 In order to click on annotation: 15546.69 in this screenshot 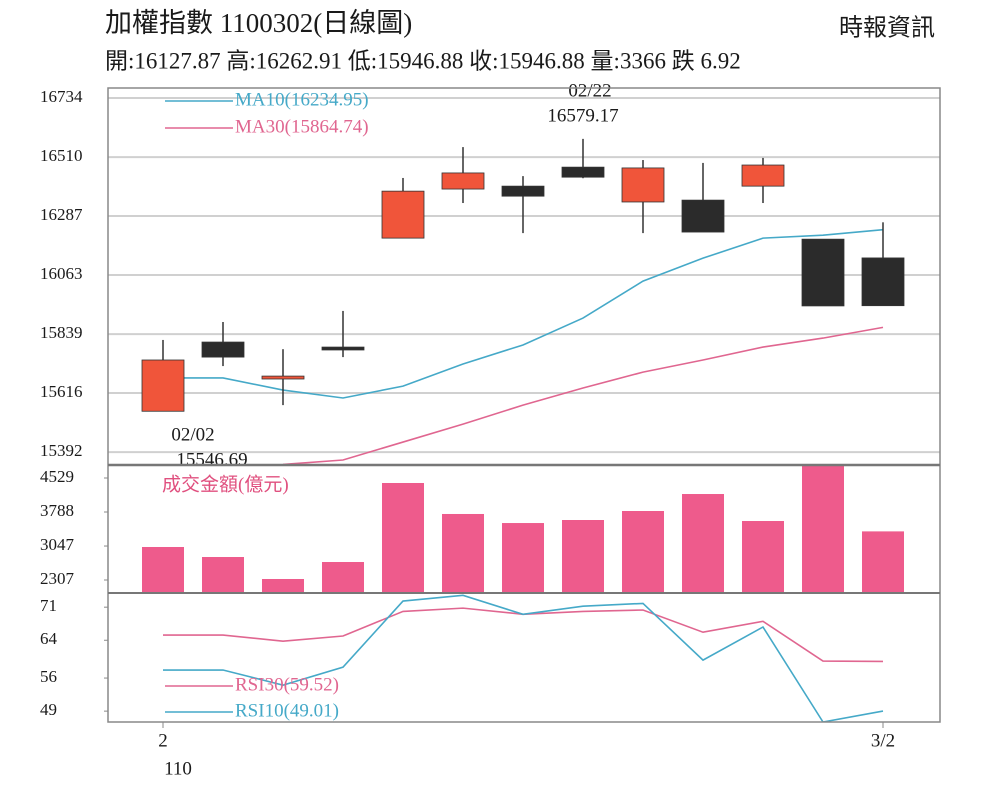, I will do `click(211, 459)`.